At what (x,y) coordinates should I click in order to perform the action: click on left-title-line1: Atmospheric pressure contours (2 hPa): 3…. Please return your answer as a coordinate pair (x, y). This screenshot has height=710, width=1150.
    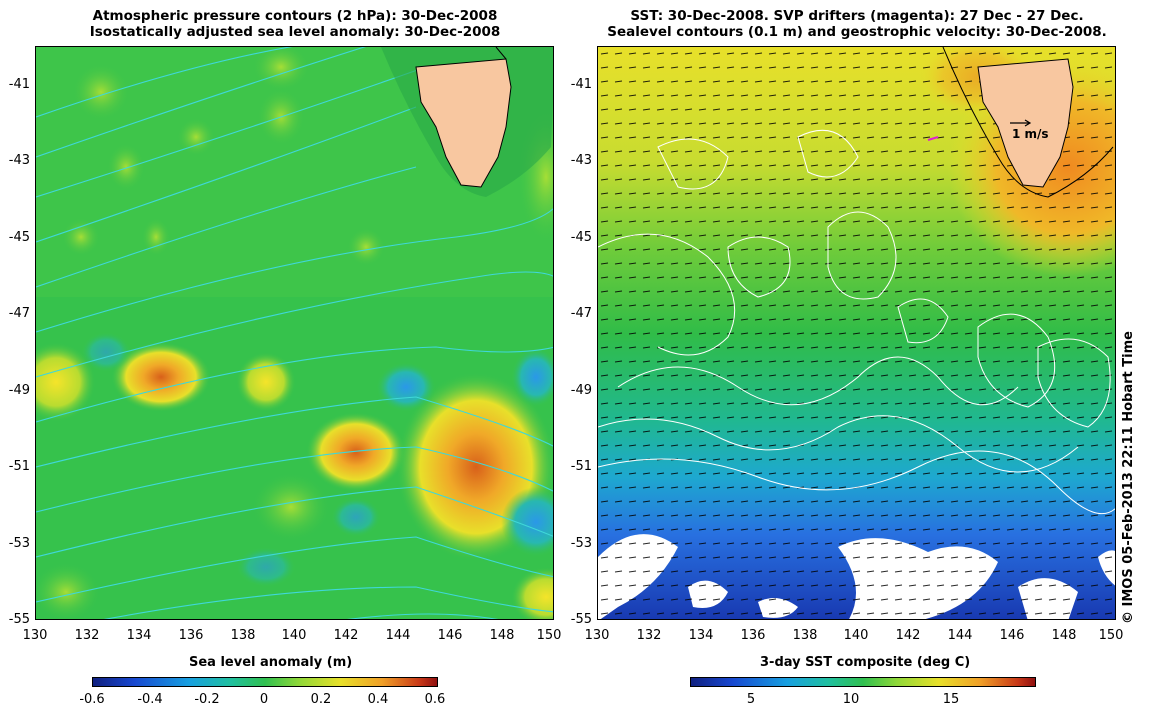
    Looking at the image, I should click on (295, 16).